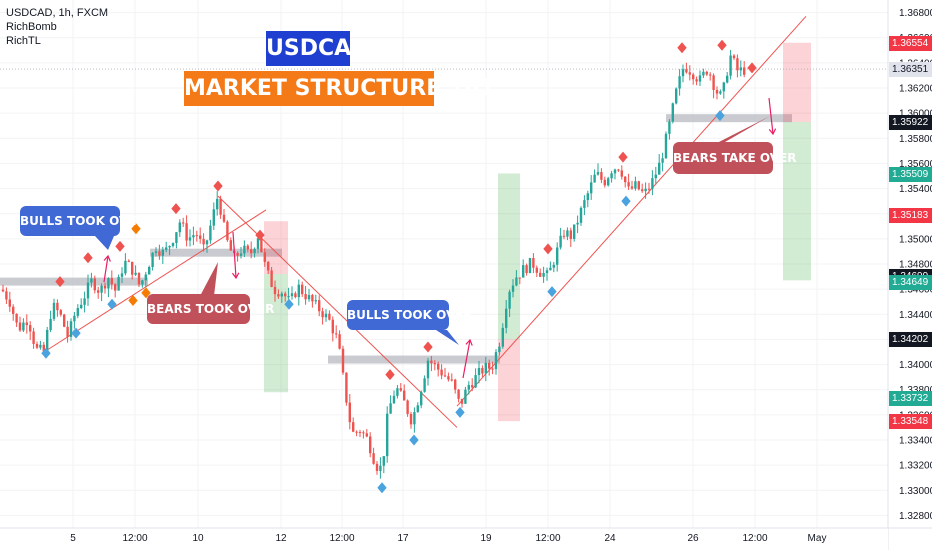 The height and width of the screenshot is (550, 932). What do you see at coordinates (31, 27) in the screenshot?
I see `indicator-richbomb: RichBomb` at bounding box center [31, 27].